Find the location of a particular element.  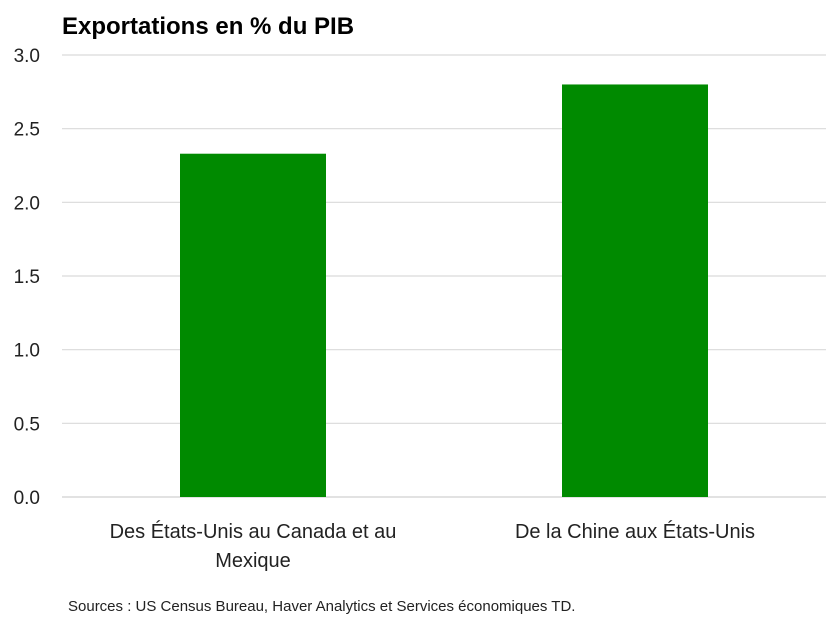

y-tick-label: 2.0 is located at coordinates (27, 203).